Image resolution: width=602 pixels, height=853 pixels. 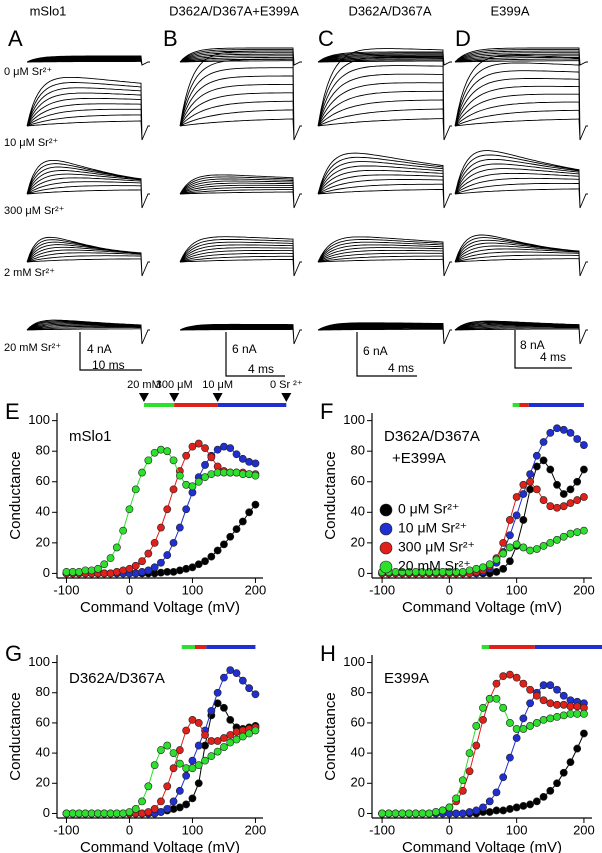 I want to click on panel-letter: A, so click(x=15, y=38).